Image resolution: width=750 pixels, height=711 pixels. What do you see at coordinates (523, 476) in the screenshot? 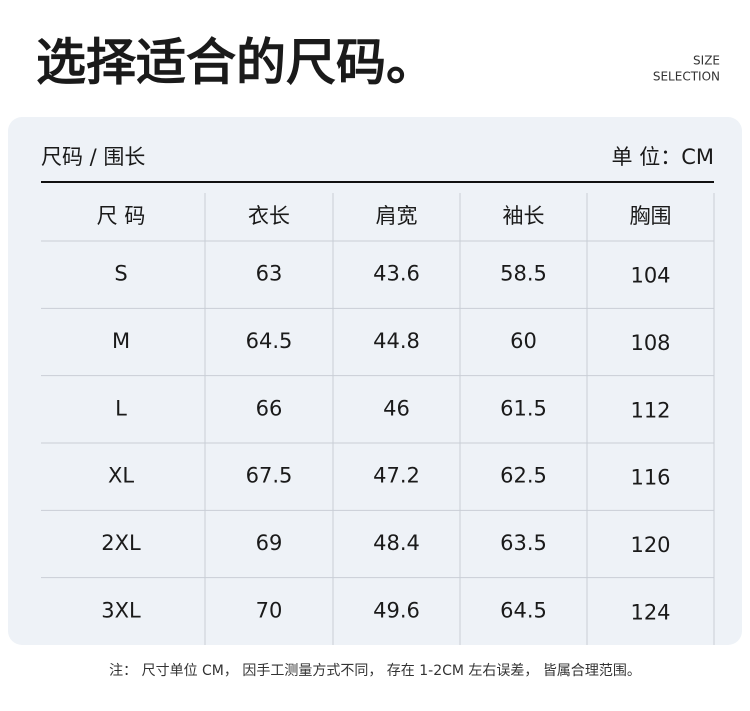
I see `cell: 62.5` at bounding box center [523, 476].